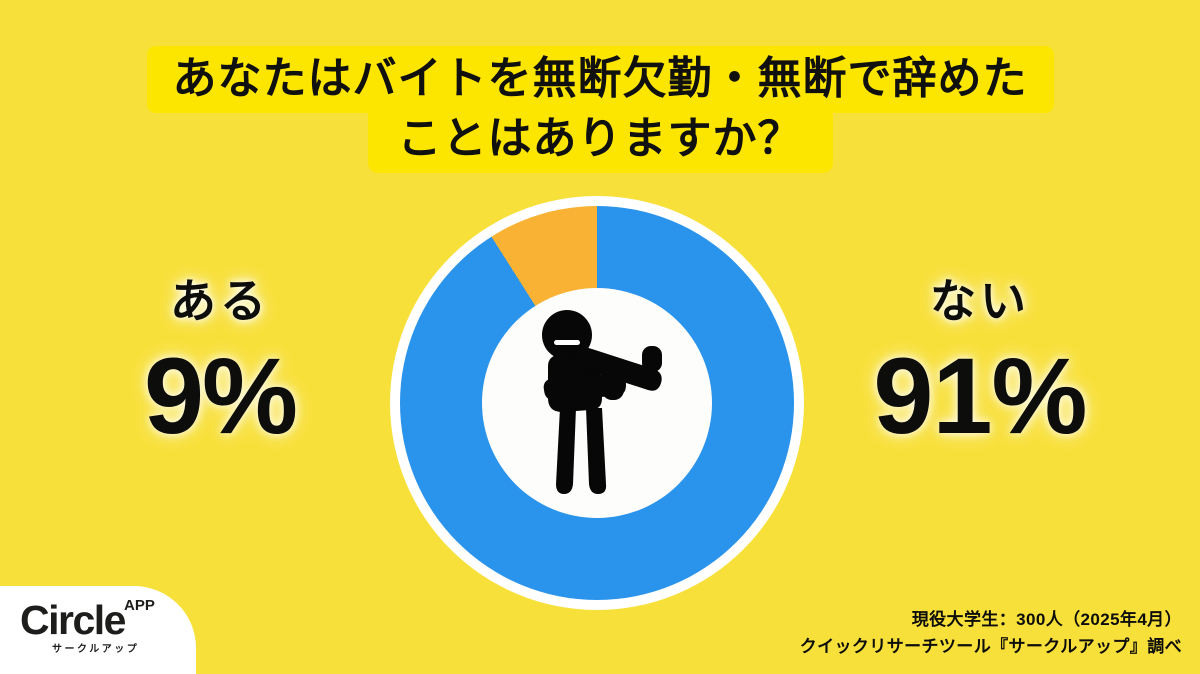 This screenshot has width=1200, height=674. Describe the element at coordinates (220, 395) in the screenshot. I see `legend-left-percent: 9%` at that location.